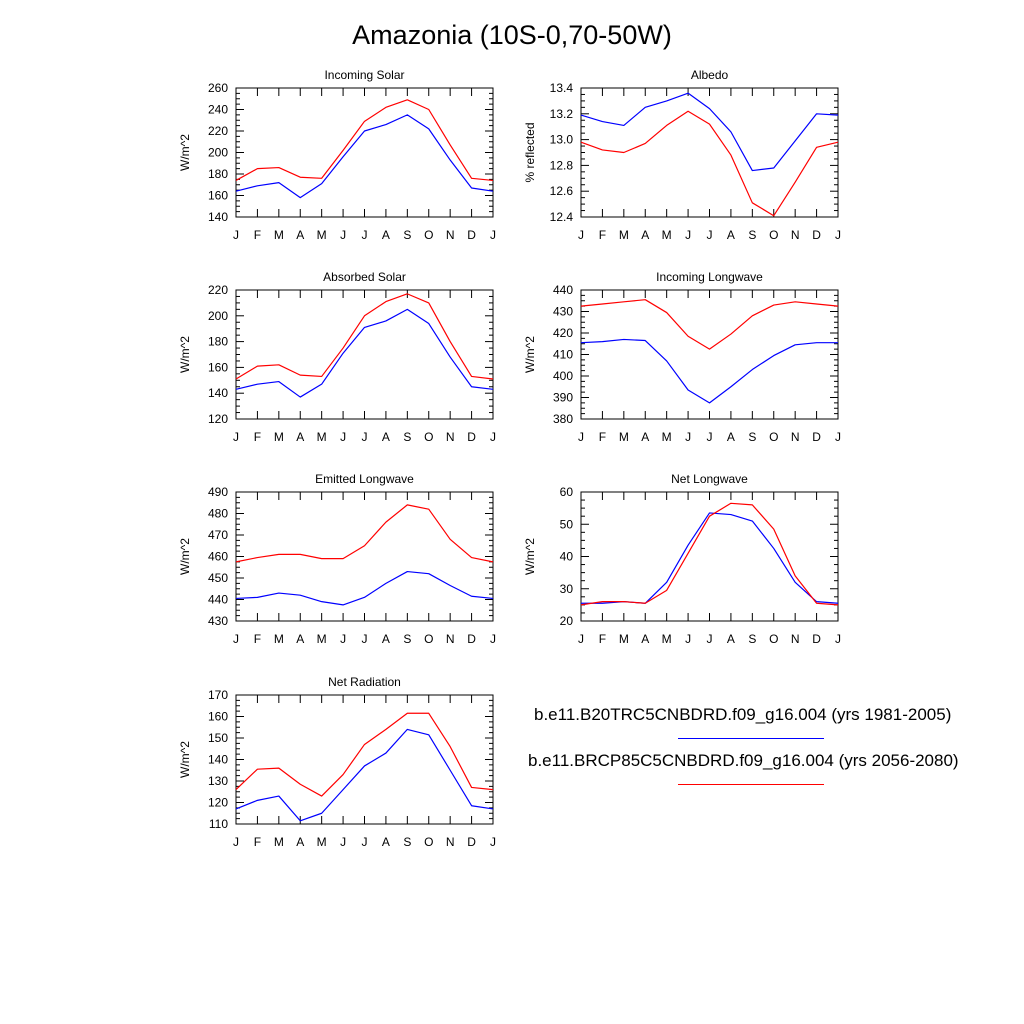 Image resolution: width=1024 pixels, height=1024 pixels. I want to click on panel-absorbed-solar-xtick-label-1: F, so click(257, 437).